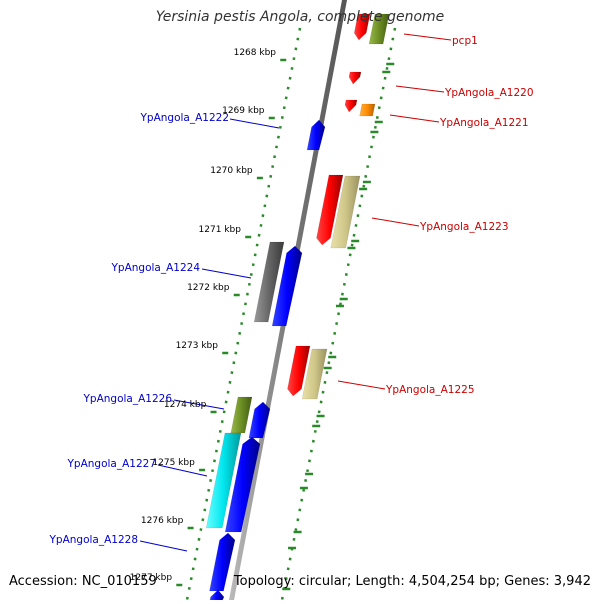  I want to click on kbp-tick-label: 1276 kbp, so click(162, 521).